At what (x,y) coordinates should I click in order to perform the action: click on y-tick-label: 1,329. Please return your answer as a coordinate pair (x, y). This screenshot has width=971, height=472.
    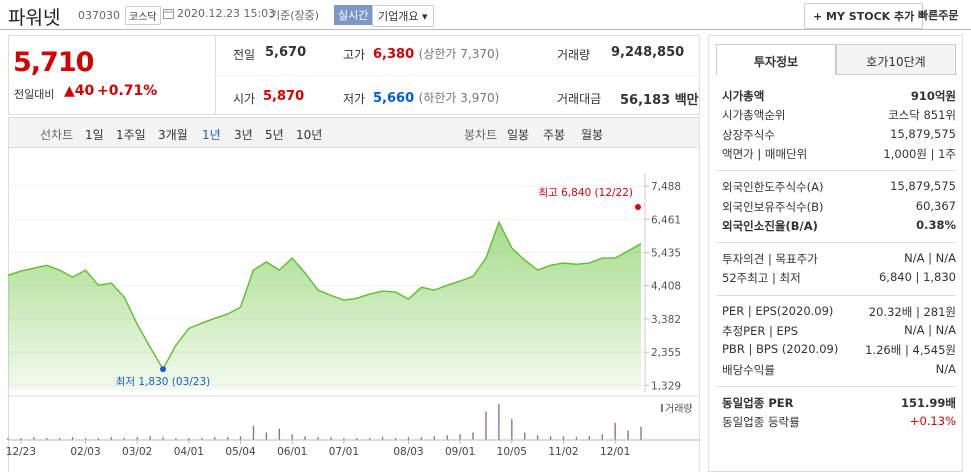
    Looking at the image, I should click on (666, 386).